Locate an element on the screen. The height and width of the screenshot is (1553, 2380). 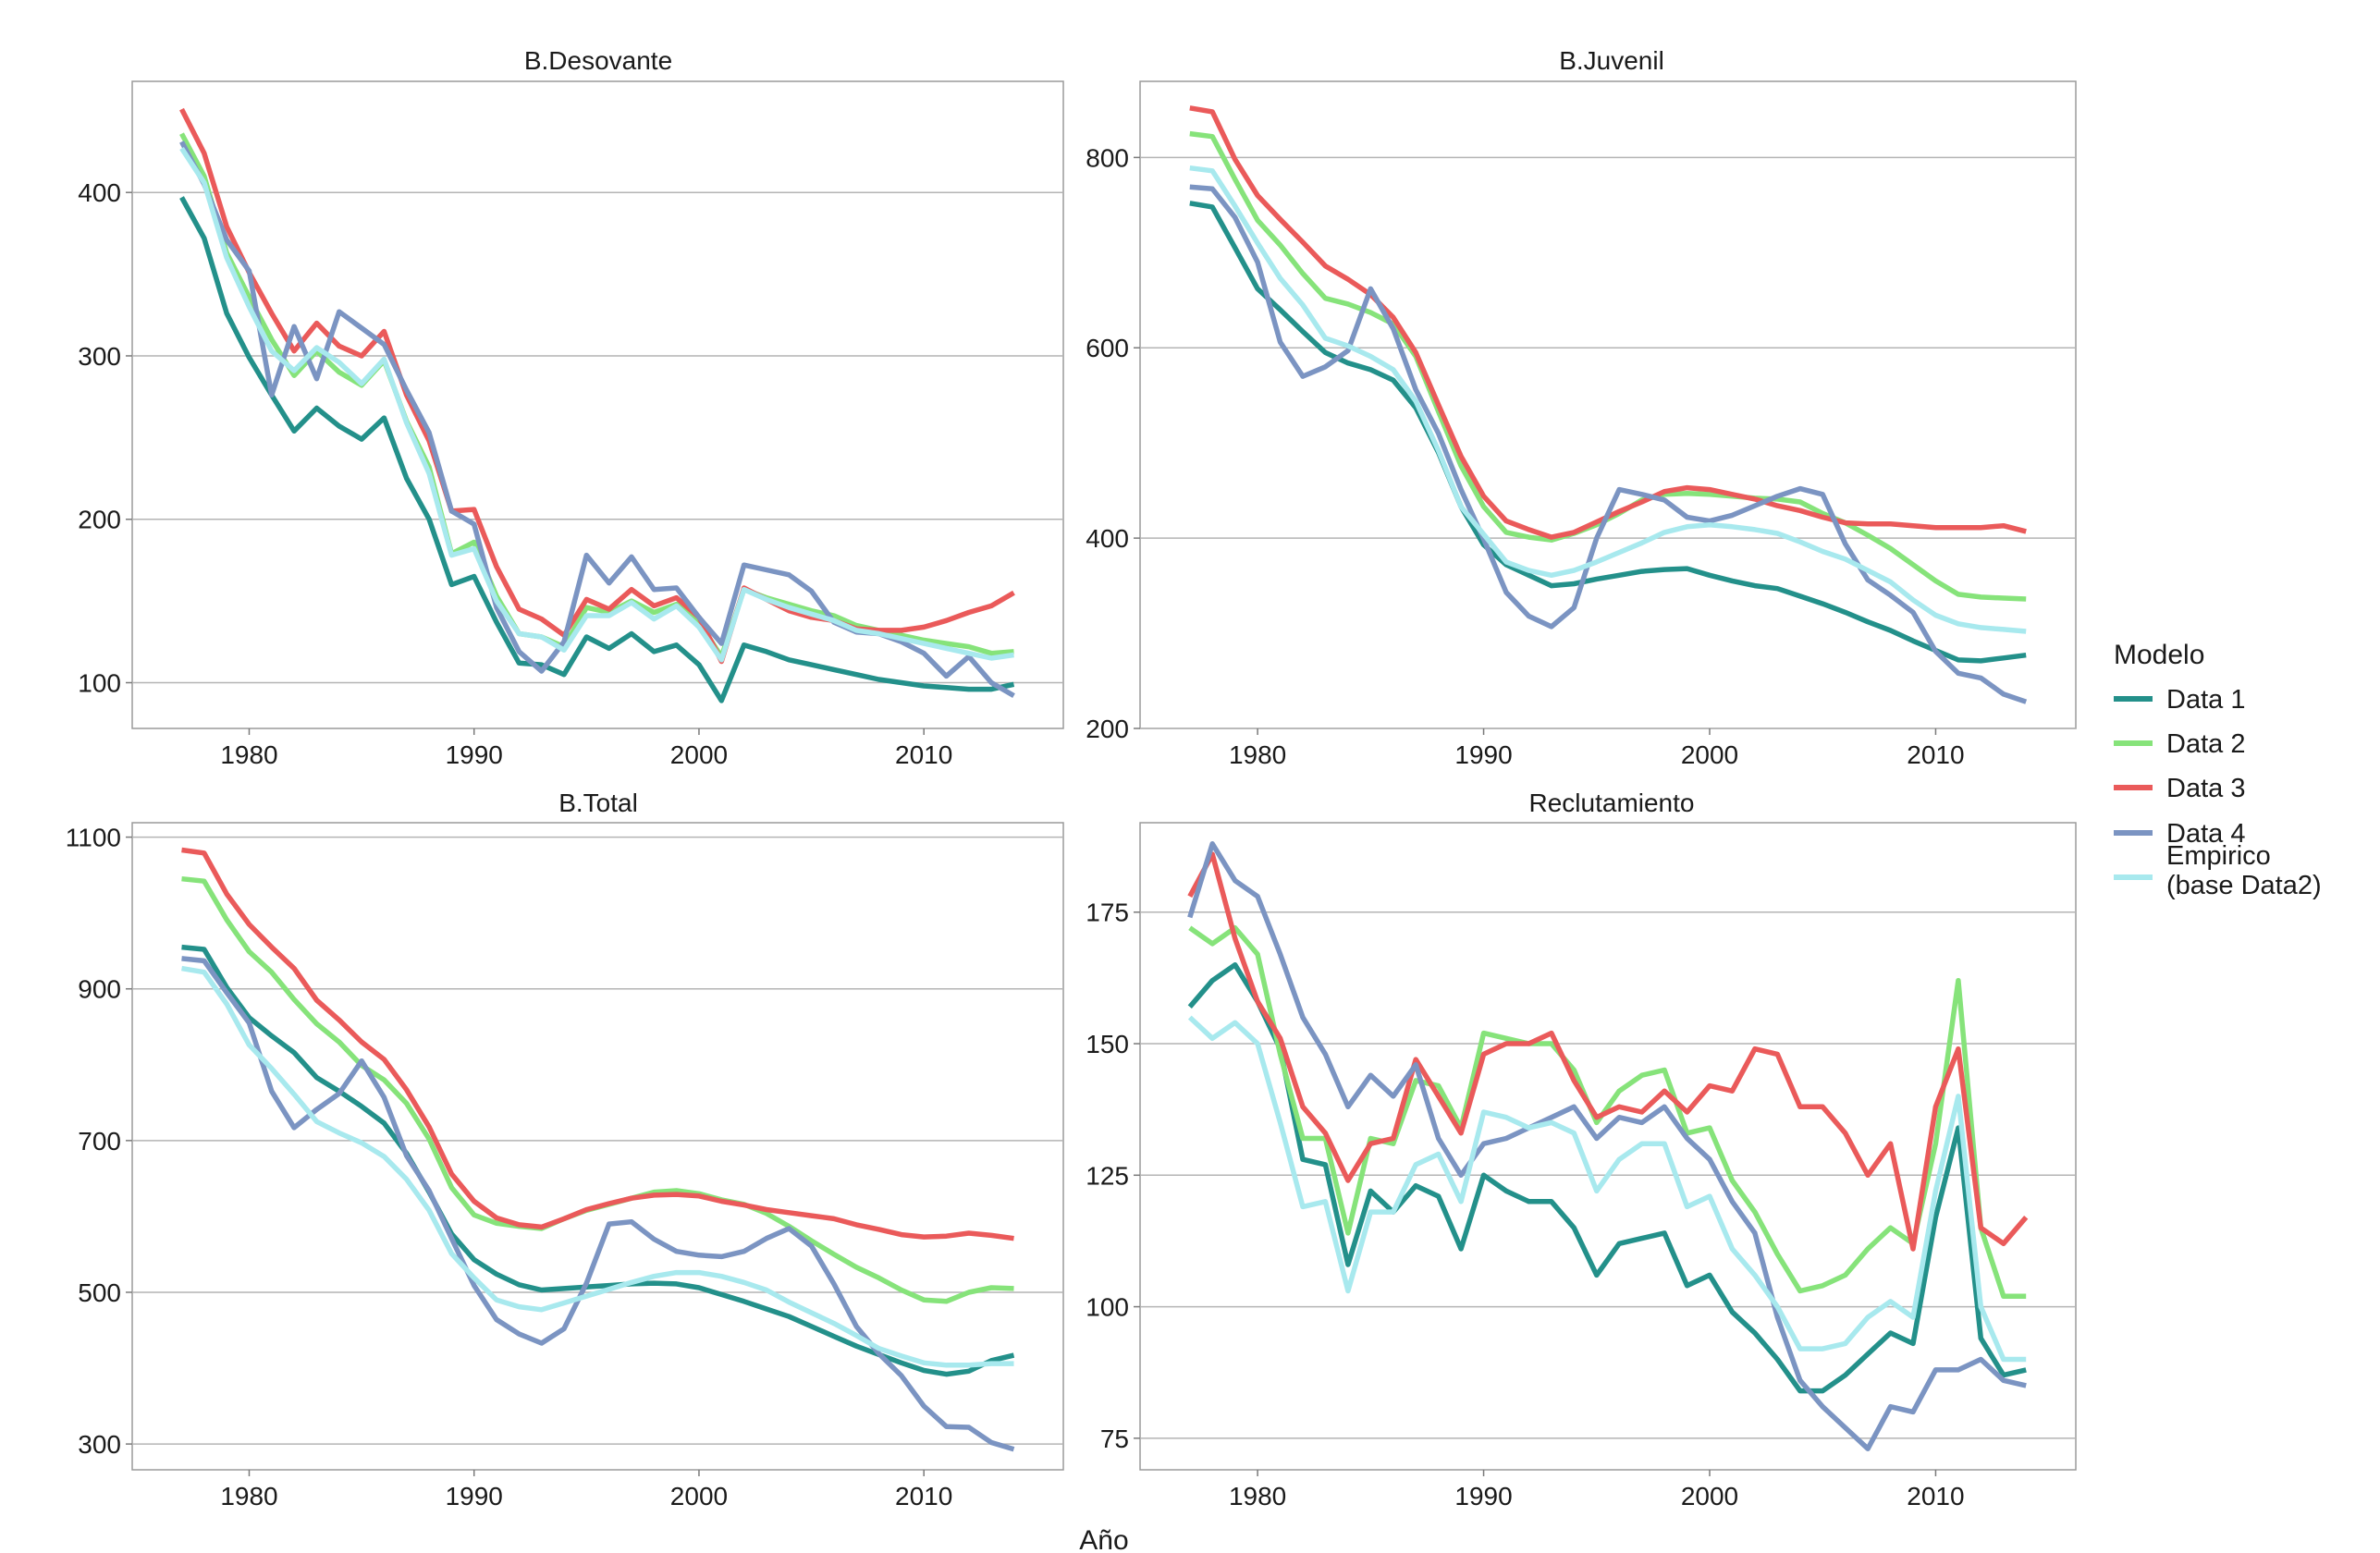
legend-label-emp: (base Data2) is located at coordinates (2244, 886).